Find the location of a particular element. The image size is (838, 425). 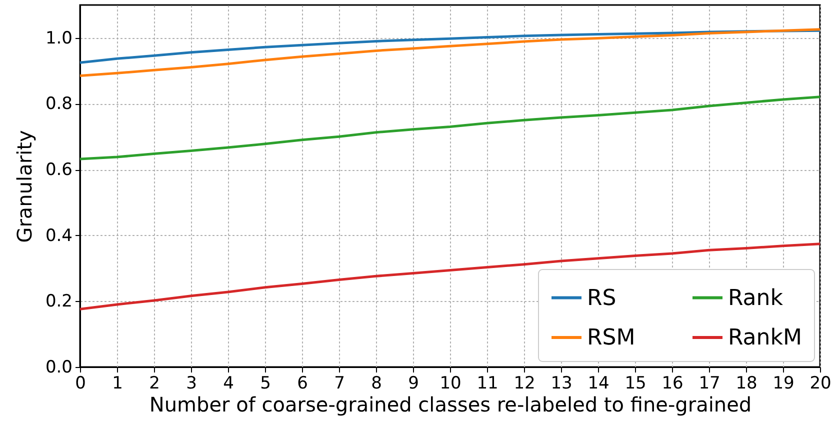

x-tick-label: 8 is located at coordinates (376, 384).